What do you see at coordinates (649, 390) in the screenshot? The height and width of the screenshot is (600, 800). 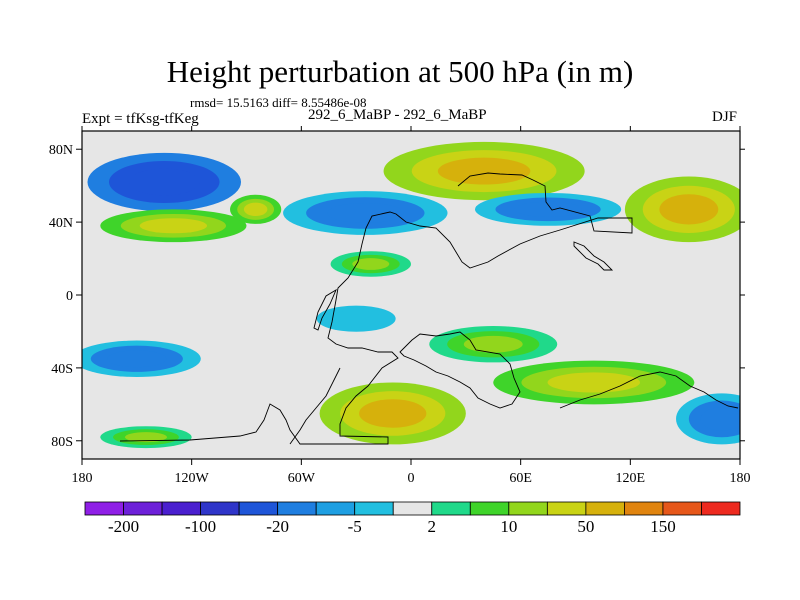 I see `australia-outline` at bounding box center [649, 390].